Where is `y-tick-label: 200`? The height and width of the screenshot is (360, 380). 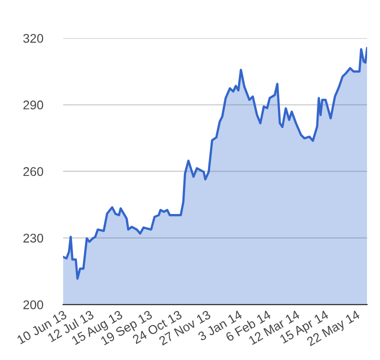
y-tick-label: 200 is located at coordinates (33, 305).